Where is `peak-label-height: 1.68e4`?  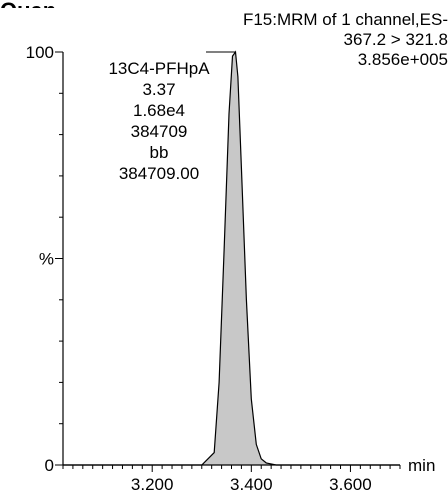 peak-label-height: 1.68e4 is located at coordinates (159, 110).